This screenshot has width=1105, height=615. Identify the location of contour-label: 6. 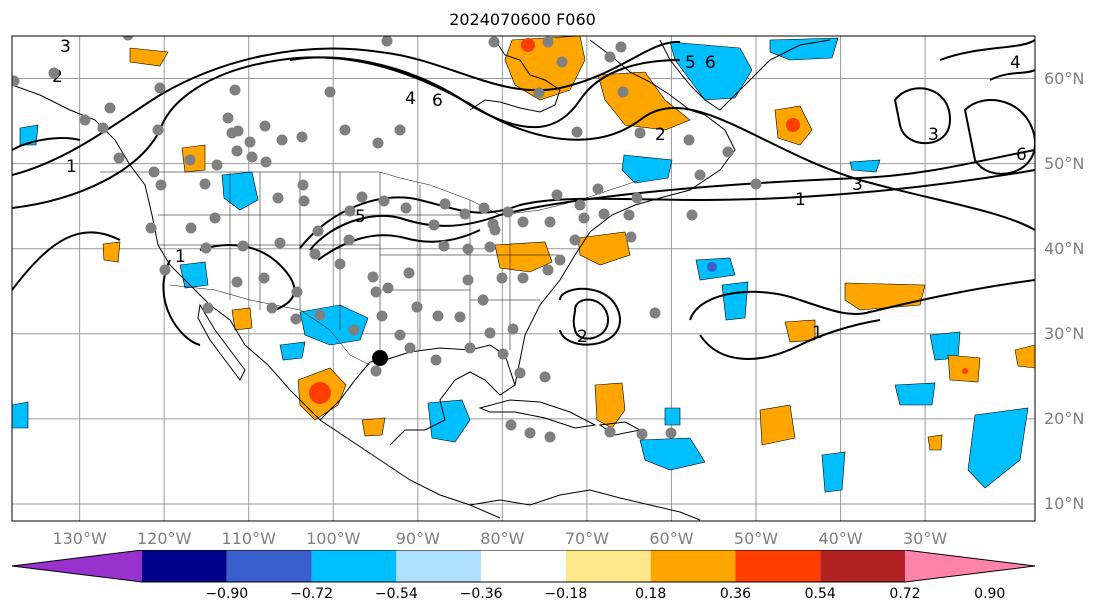
(437, 101).